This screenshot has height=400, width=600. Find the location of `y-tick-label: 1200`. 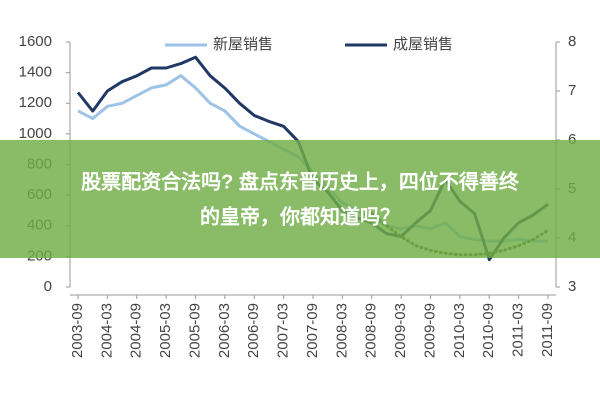

y-tick-label: 1200 is located at coordinates (35, 102).